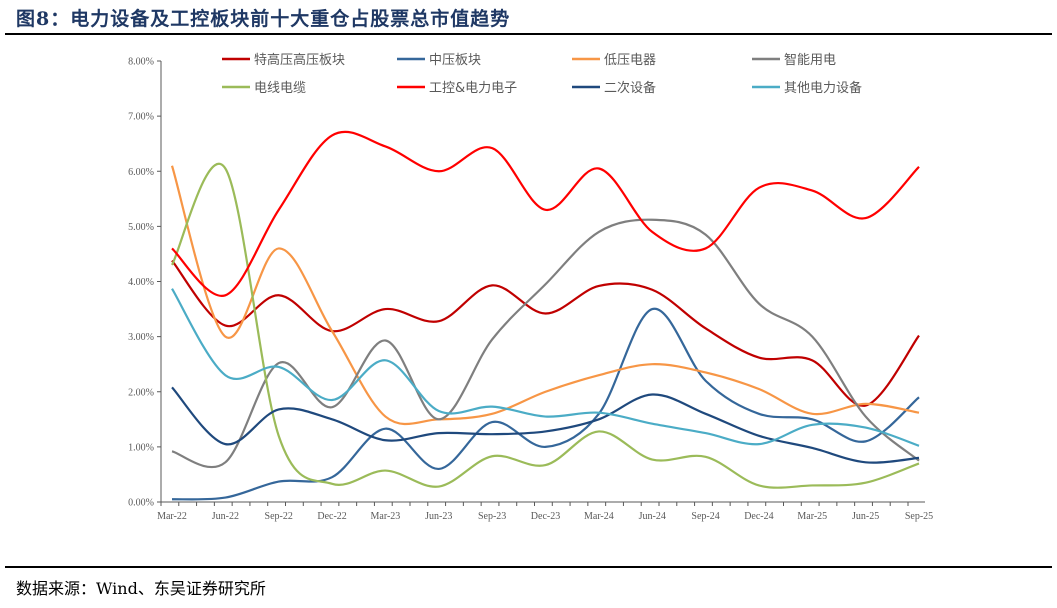 Image resolution: width=1057 pixels, height=608 pixels. Describe the element at coordinates (141, 117) in the screenshot. I see `y-tick-label: 7.00%` at that location.